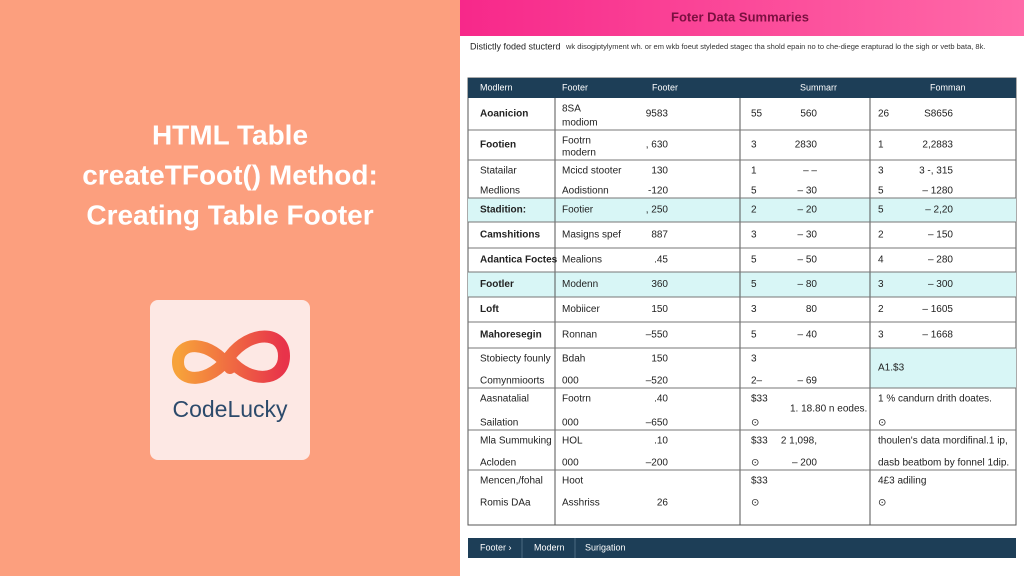 Image resolution: width=1024 pixels, height=576 pixels. I want to click on table-cell: 2,2883, so click(937, 145).